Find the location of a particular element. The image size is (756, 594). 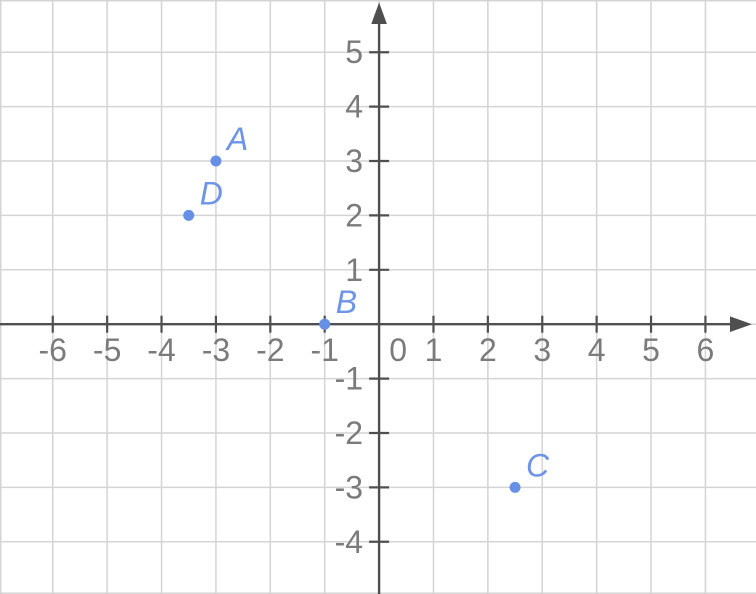

x-tick-label: -3 is located at coordinates (216, 350).